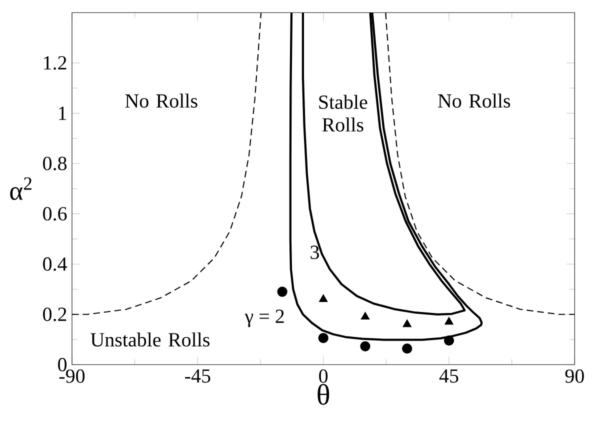 The width and height of the screenshot is (610, 422). Describe the element at coordinates (314, 253) in the screenshot. I see `series-label: 3` at that location.